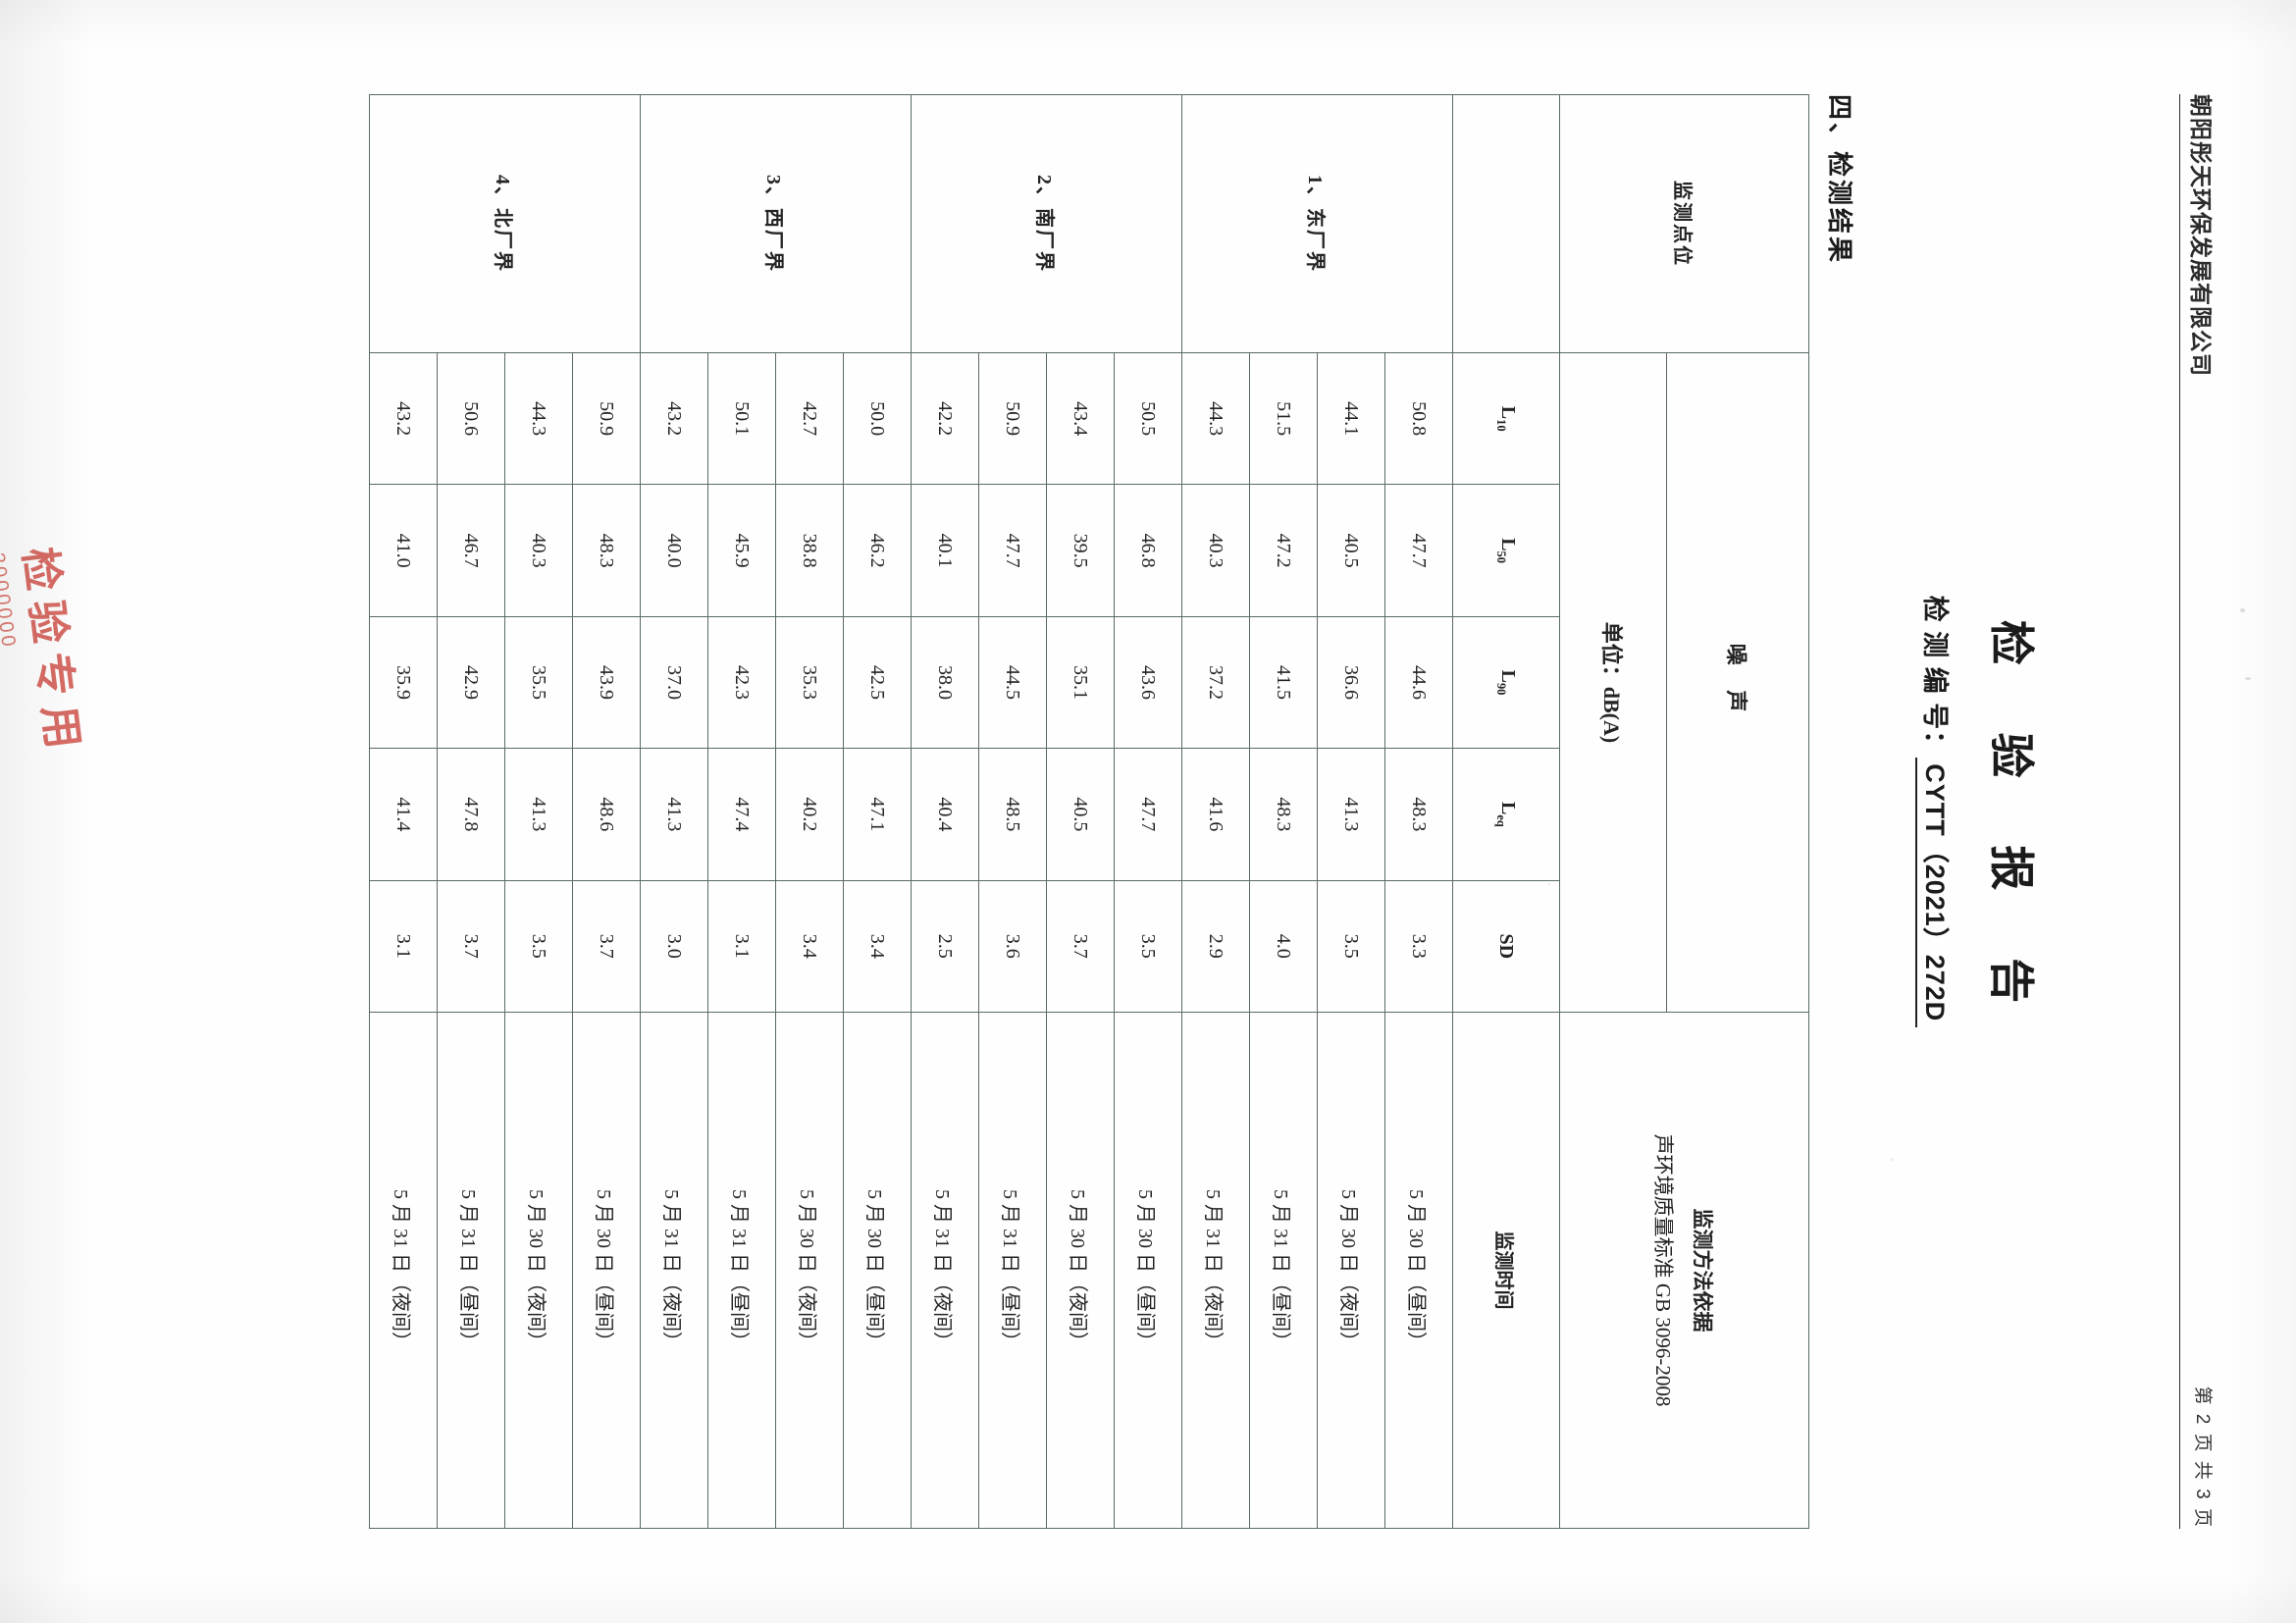  Describe the element at coordinates (55, 697) in the screenshot. I see `inspection-seal: 检验专用 3000000` at that location.